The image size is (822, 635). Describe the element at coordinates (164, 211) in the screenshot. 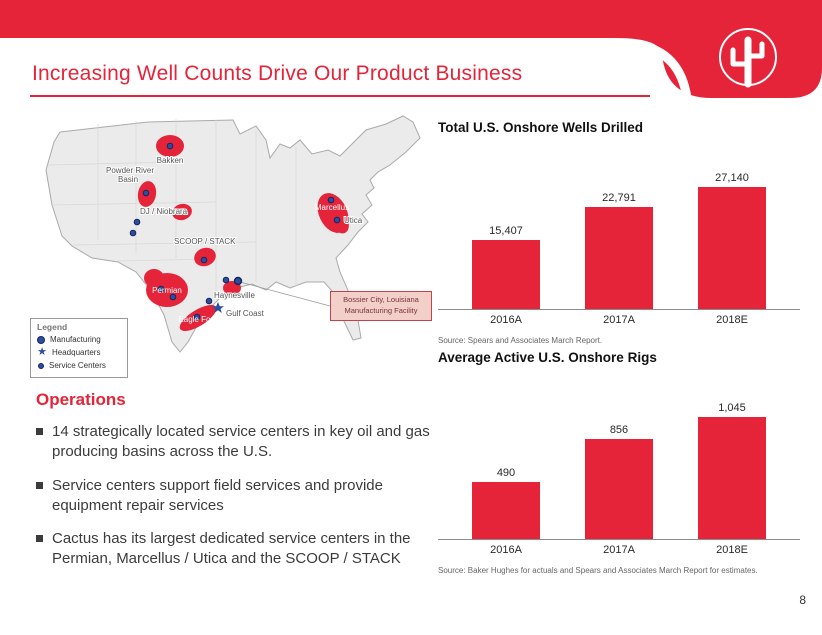

I see `map-label-dj-niobrara: DJ / Niobrara` at that location.